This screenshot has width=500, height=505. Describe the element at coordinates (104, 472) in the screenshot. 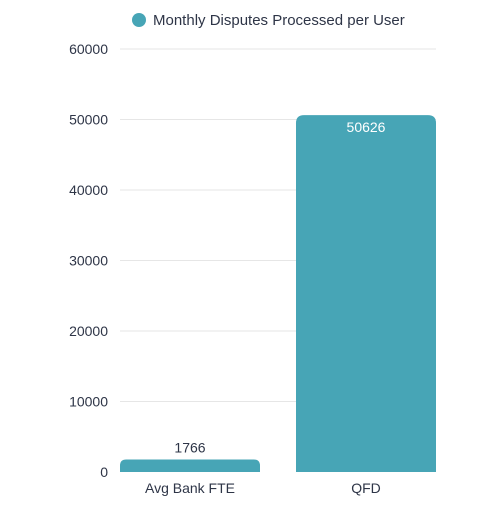

I see `y-tick-label: 0` at that location.